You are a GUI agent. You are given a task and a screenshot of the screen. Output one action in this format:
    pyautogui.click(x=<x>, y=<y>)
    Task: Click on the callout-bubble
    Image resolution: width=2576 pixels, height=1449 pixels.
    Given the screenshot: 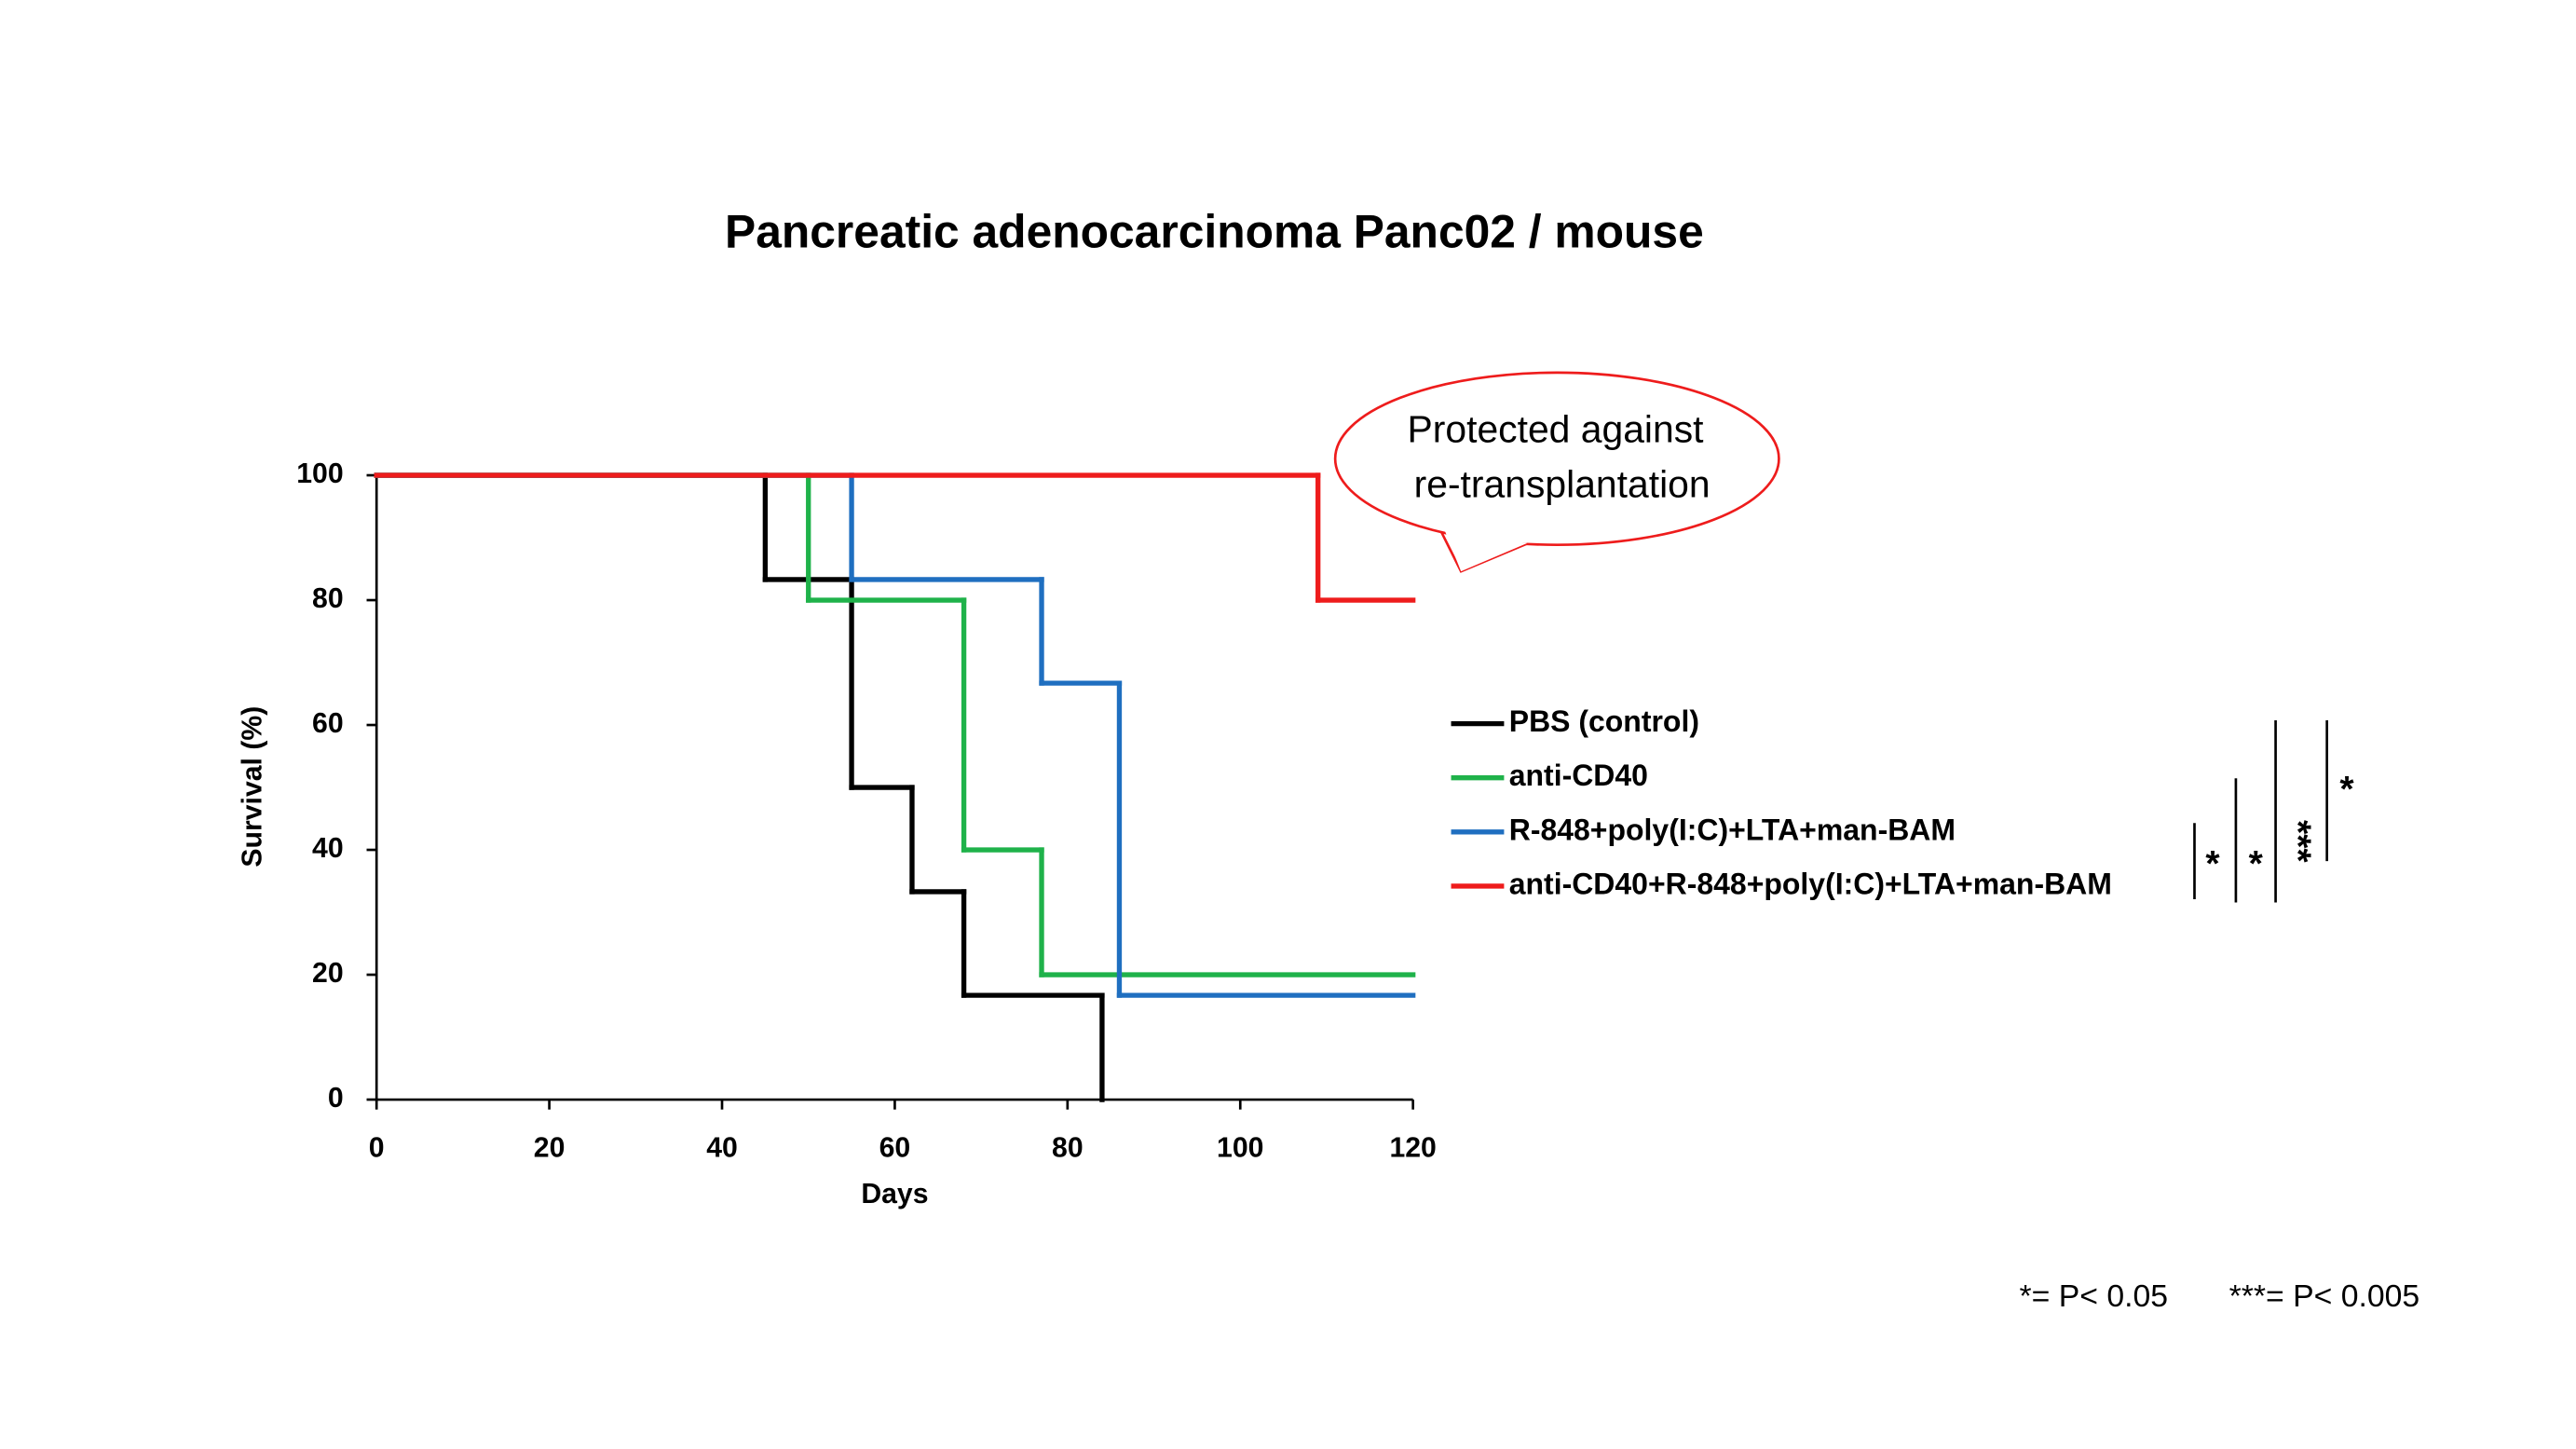 What is the action you would take?
    pyautogui.click(x=1556, y=459)
    